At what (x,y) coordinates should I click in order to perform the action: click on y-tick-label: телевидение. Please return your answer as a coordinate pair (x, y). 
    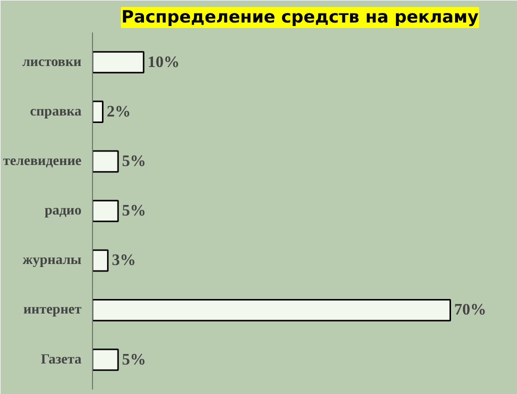
    Looking at the image, I should click on (42, 161).